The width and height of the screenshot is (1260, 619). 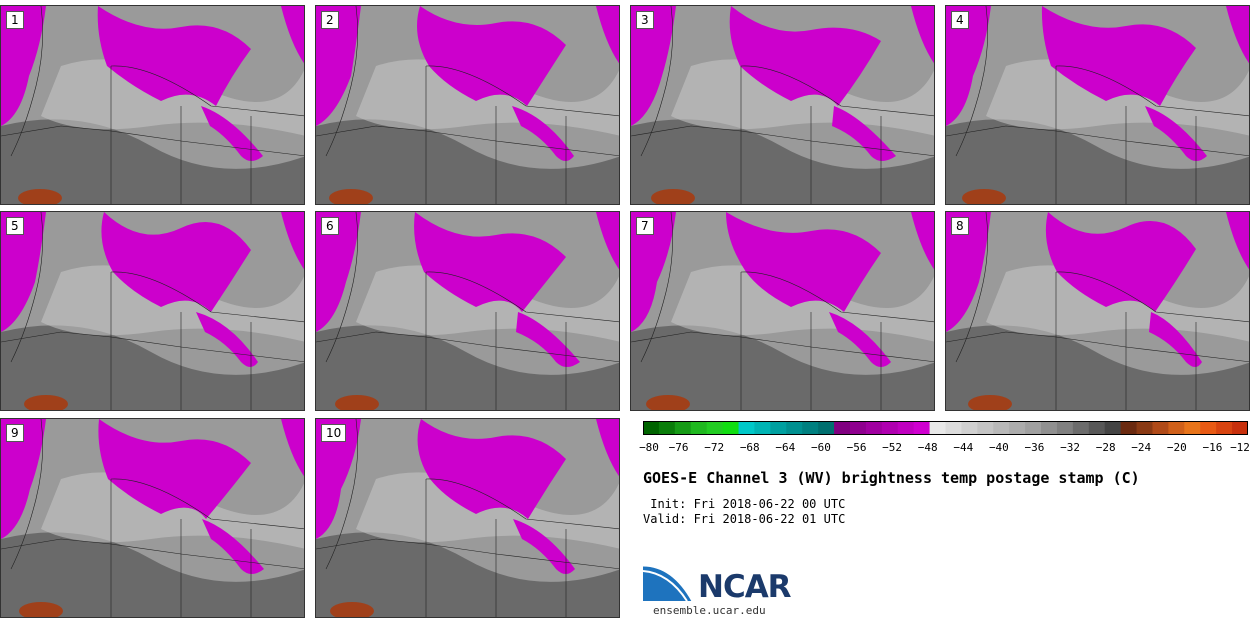 What do you see at coordinates (745, 587) in the screenshot?
I see `ncar-logo-text: NCAR` at bounding box center [745, 587].